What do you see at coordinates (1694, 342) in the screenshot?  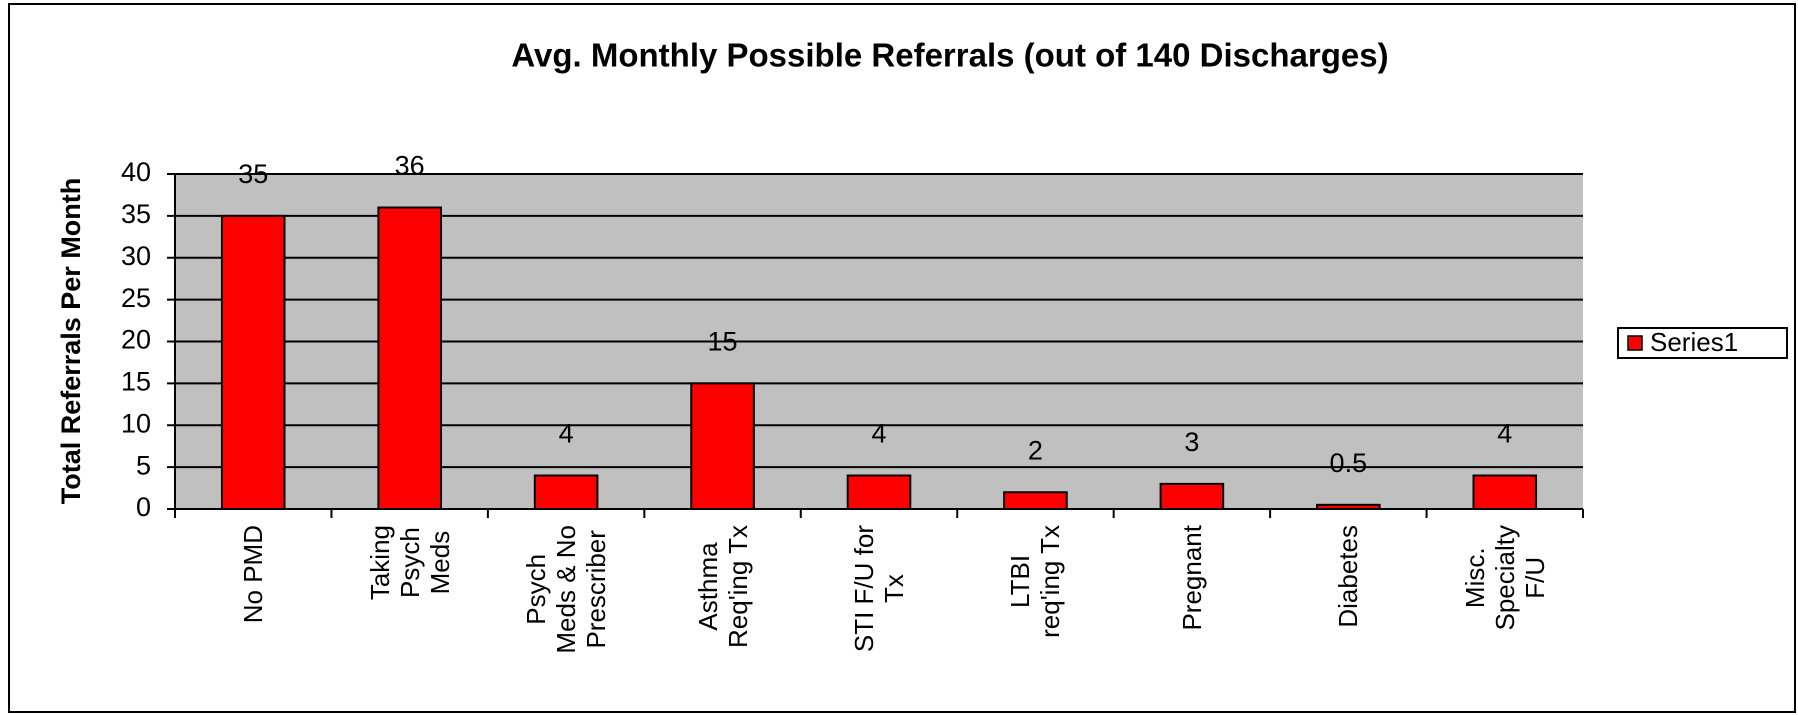 I see `legend-label: Series1` at bounding box center [1694, 342].